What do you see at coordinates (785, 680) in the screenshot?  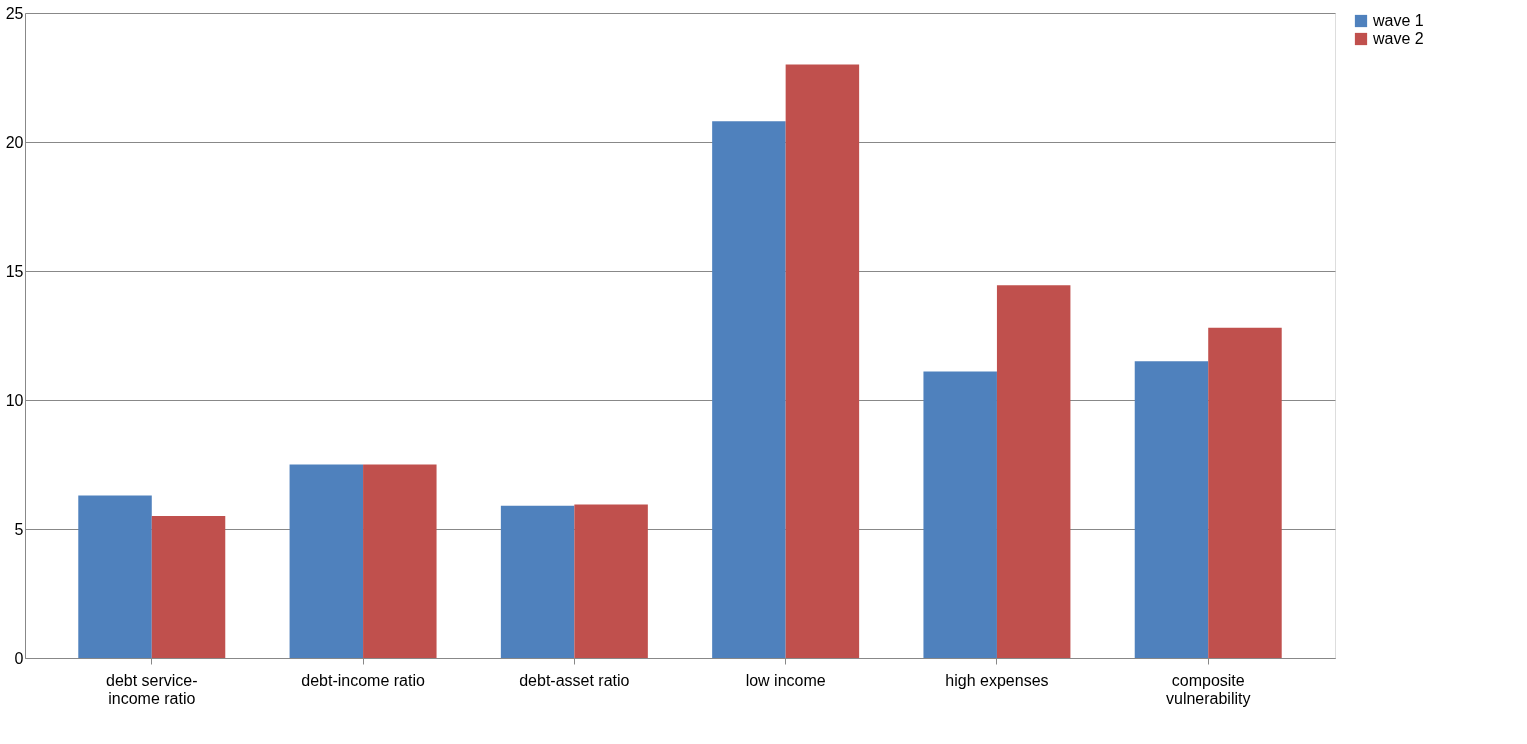 I see `x-tick-label: low income` at bounding box center [785, 680].